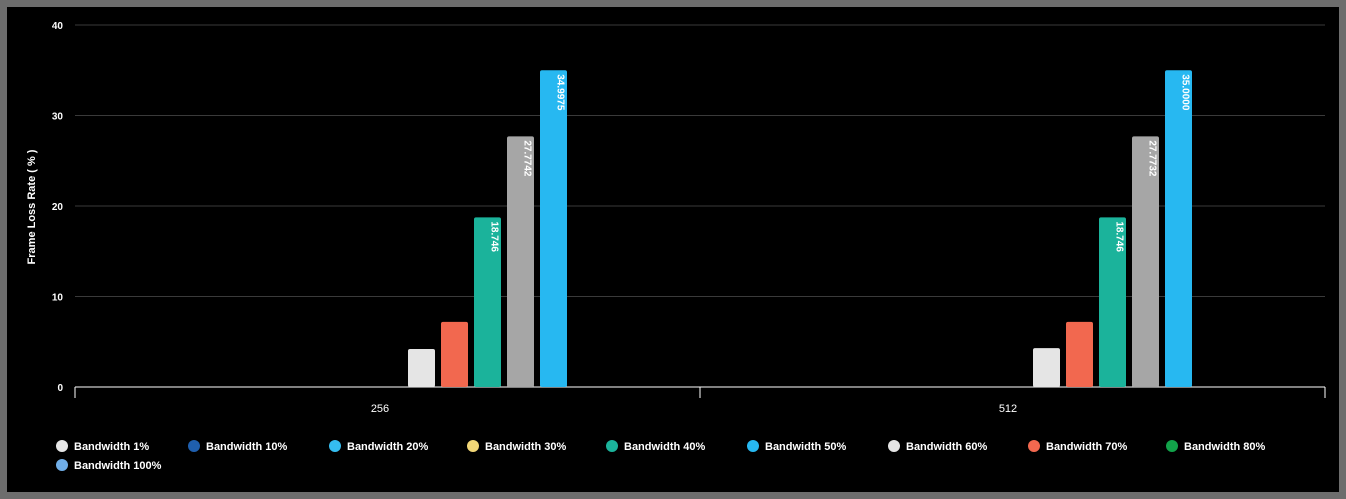 This screenshot has width=1346, height=499. Describe the element at coordinates (947, 447) in the screenshot. I see `legend-label: Bandwidth 60%` at that location.